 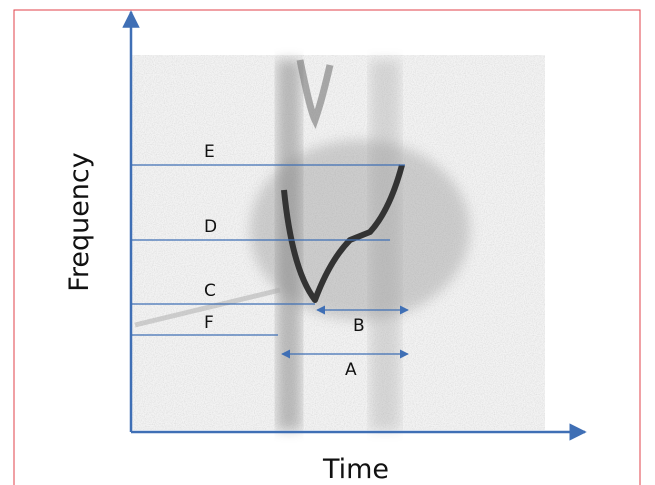 I want to click on x-axis-label: Time, so click(x=355, y=469).